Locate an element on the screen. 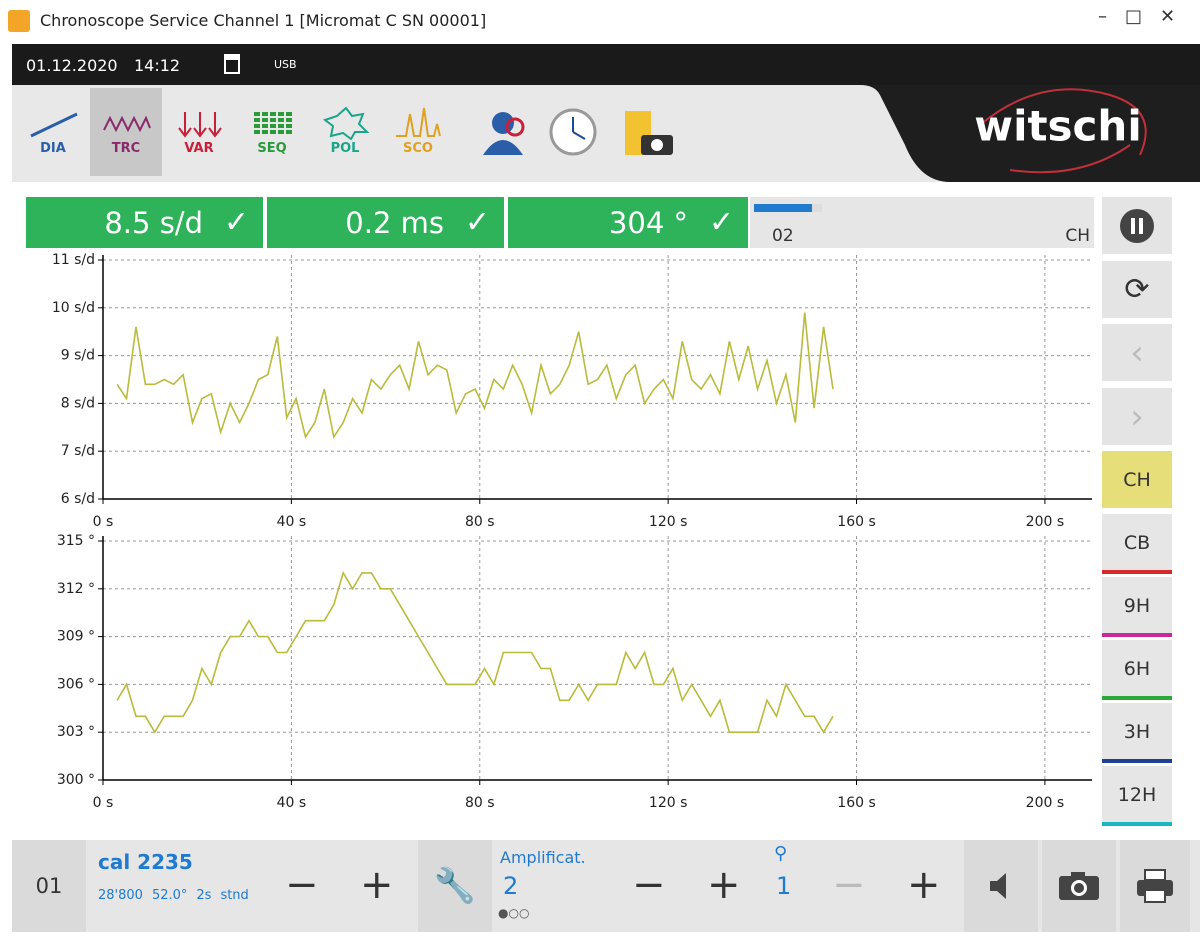 Image resolution: width=1200 pixels, height=940 pixels. zoom: 1 is located at coordinates (784, 886).